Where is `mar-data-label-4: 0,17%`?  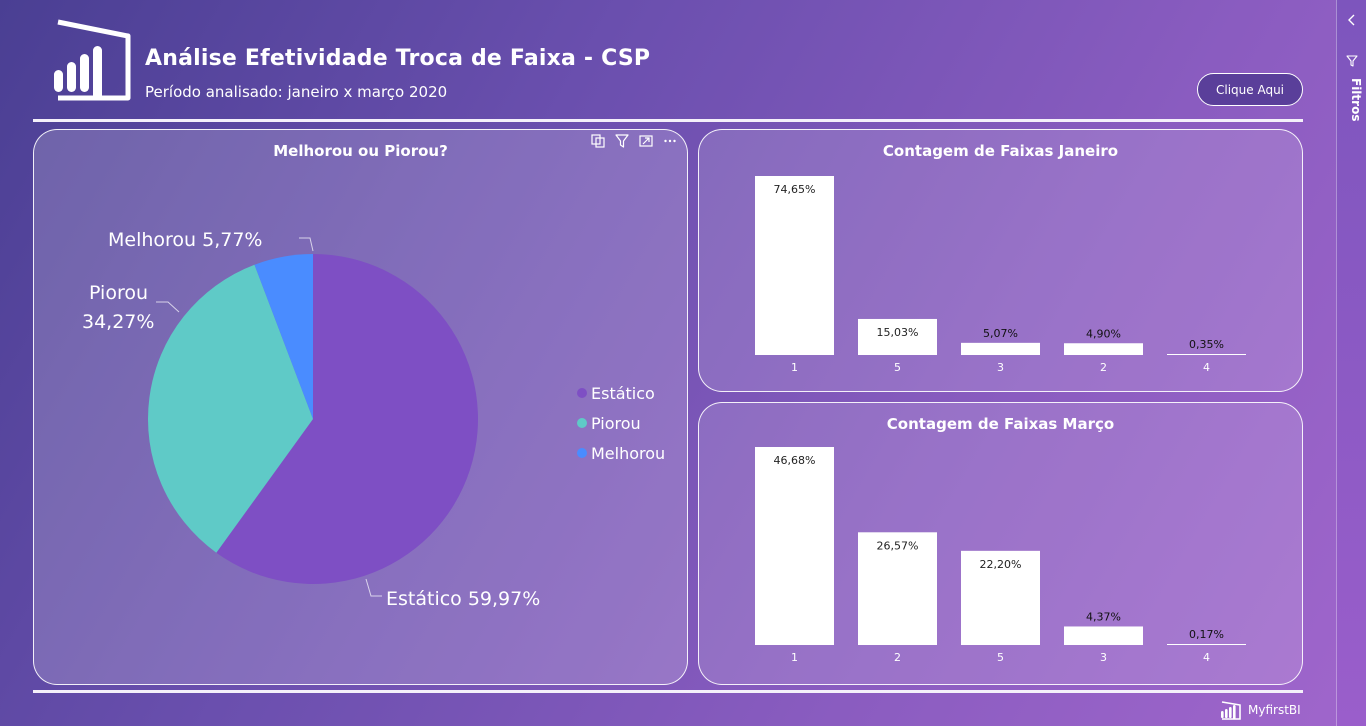 mar-data-label-4: 0,17% is located at coordinates (1206, 634).